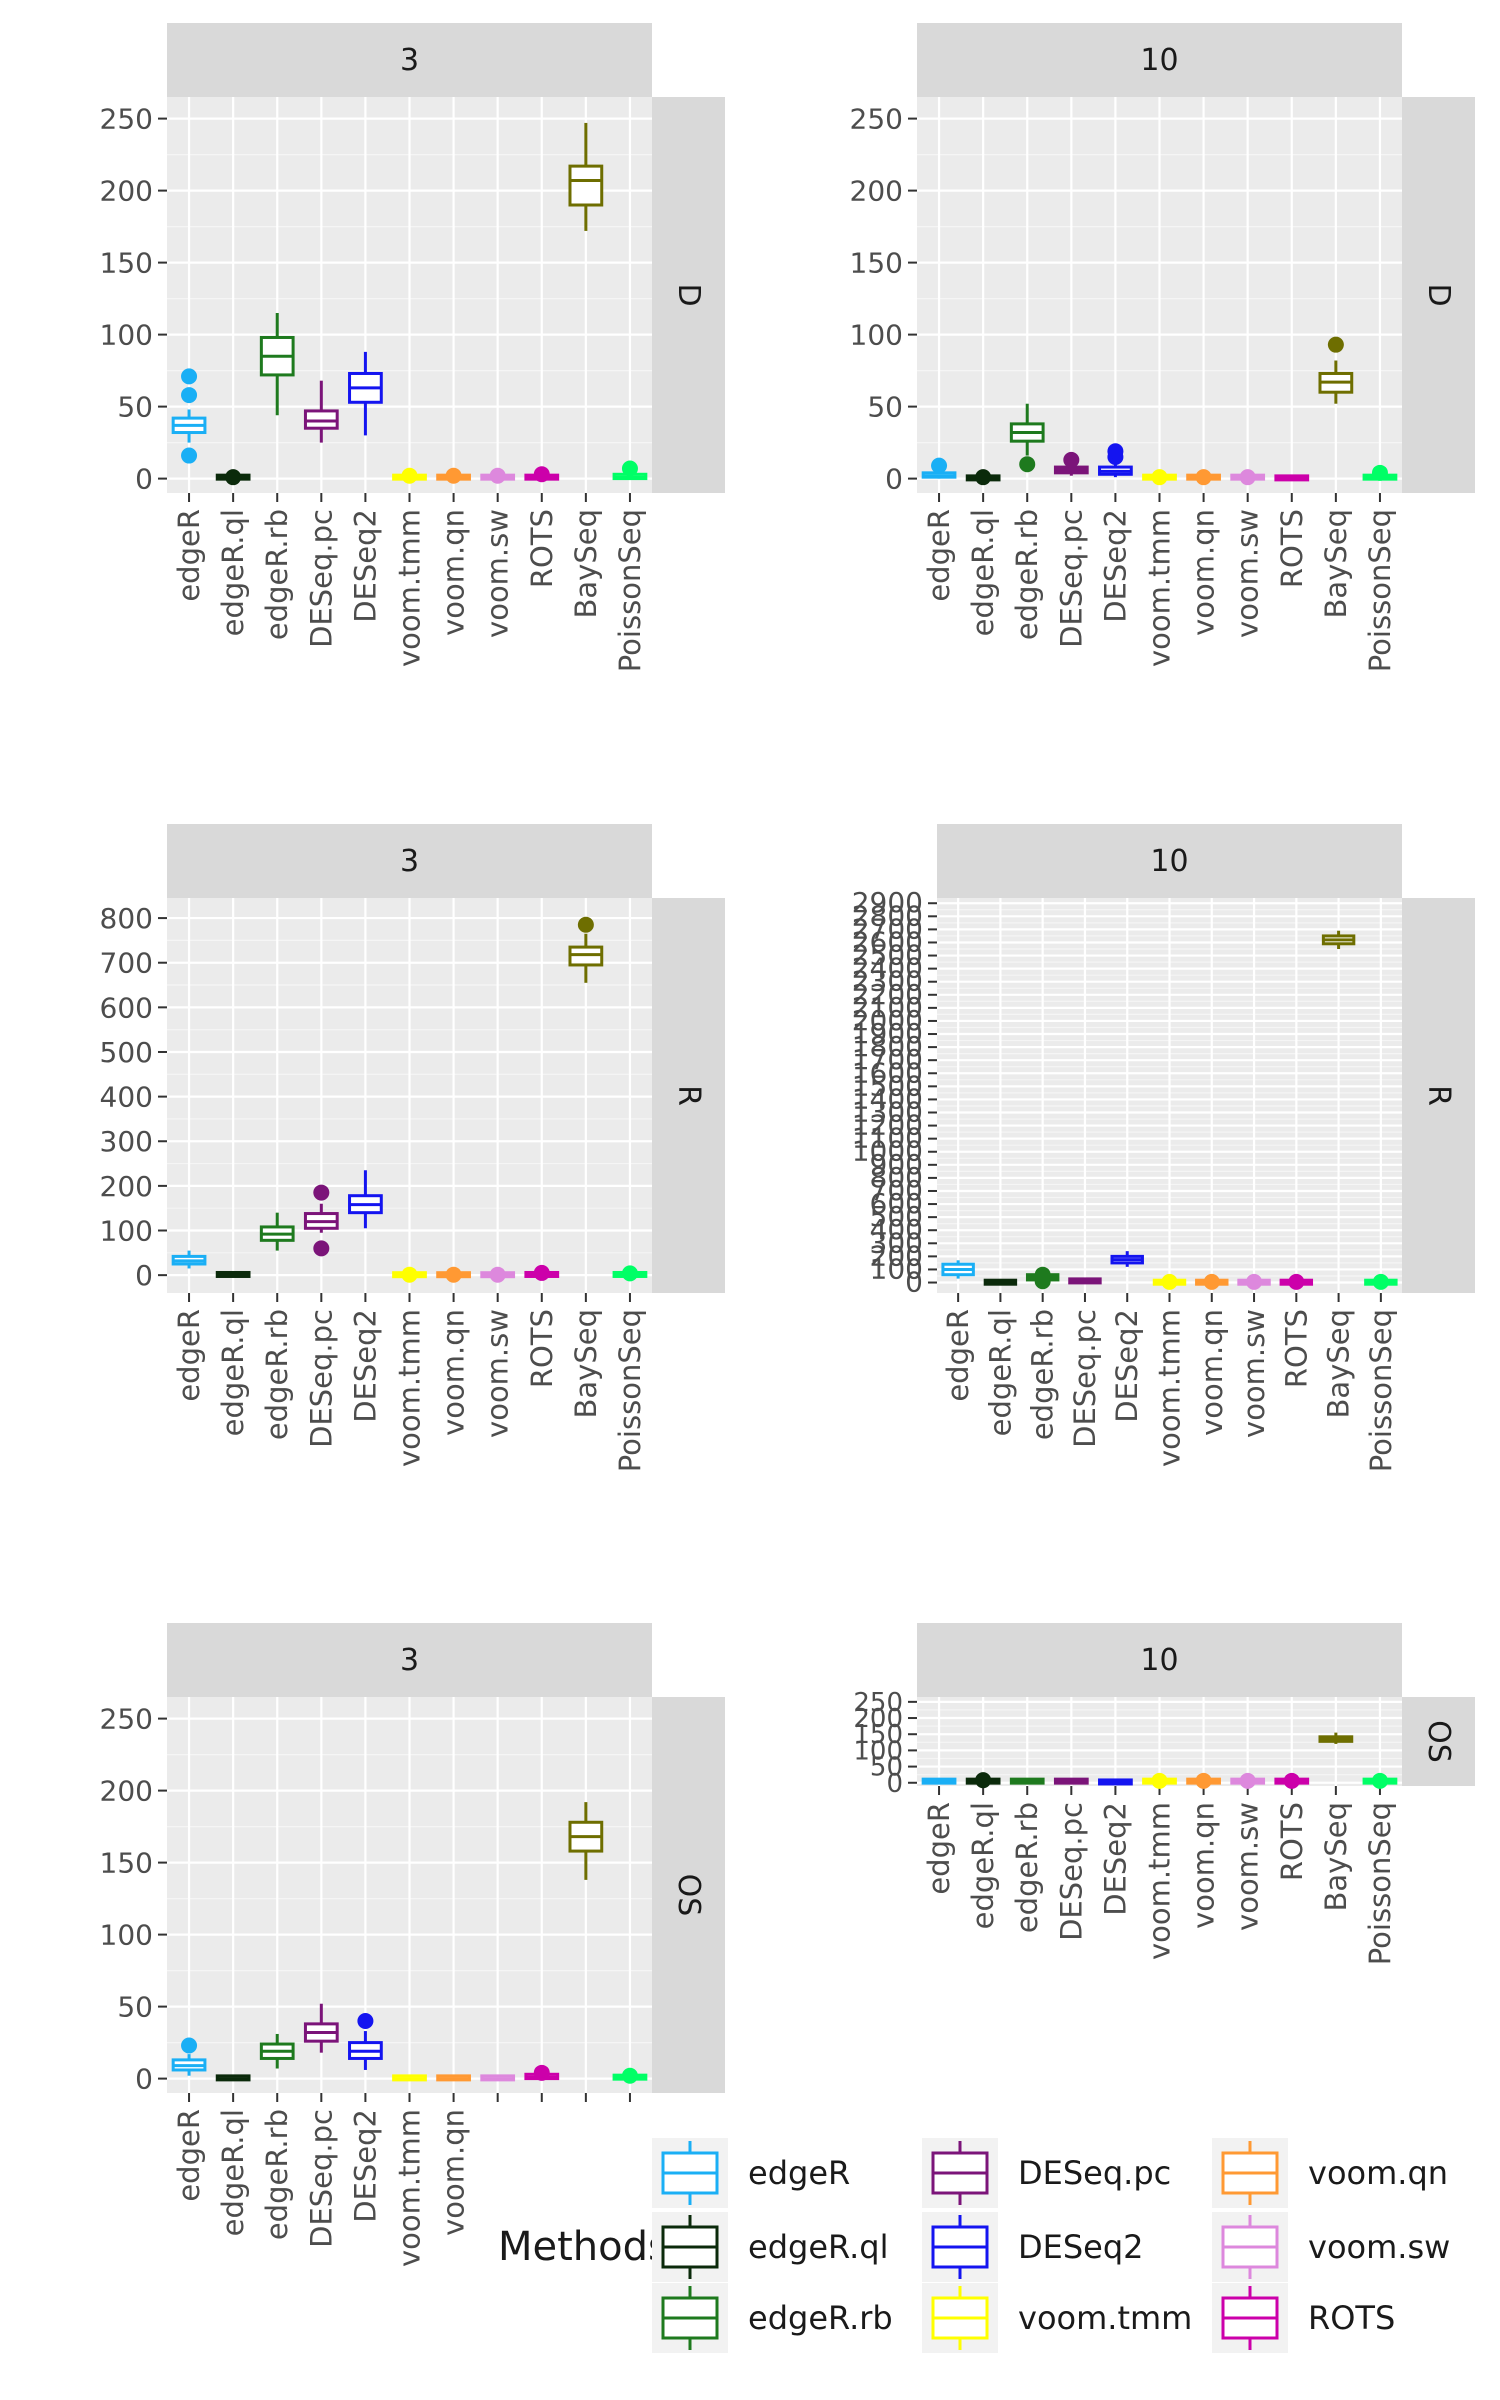 Image resolution: width=1500 pixels, height=2400 pixels. What do you see at coordinates (542, 1348) in the screenshot?
I see `x-tick-label: ROTS` at bounding box center [542, 1348].